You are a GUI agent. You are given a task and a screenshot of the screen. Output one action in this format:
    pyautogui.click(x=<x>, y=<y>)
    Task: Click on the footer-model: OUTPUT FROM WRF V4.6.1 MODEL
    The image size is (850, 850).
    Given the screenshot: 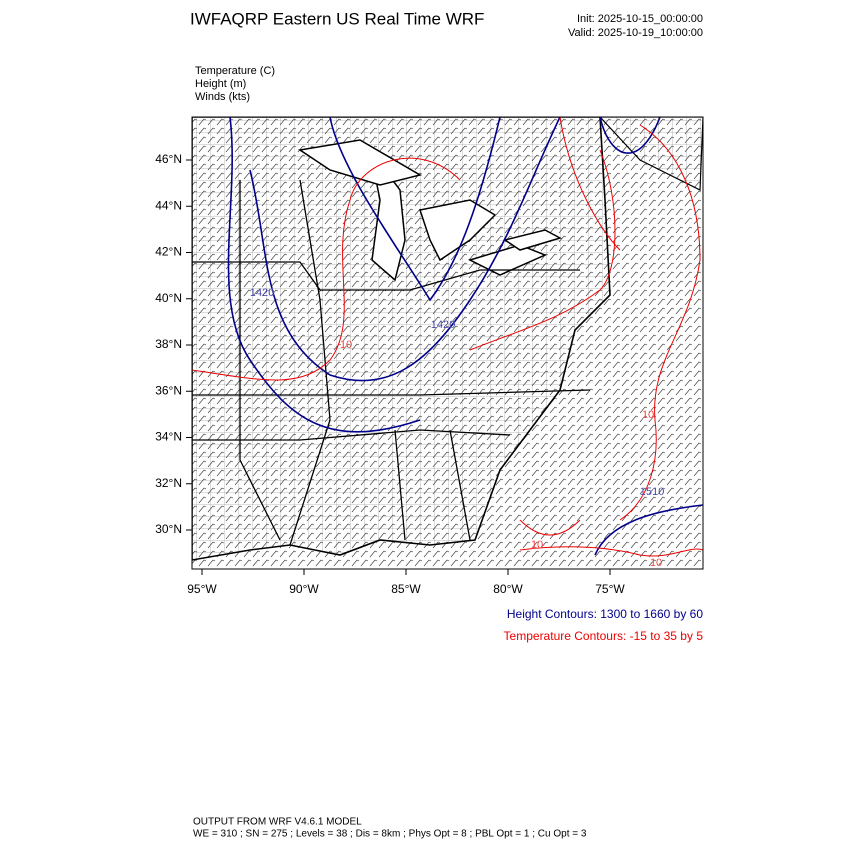 What is the action you would take?
    pyautogui.click(x=277, y=822)
    